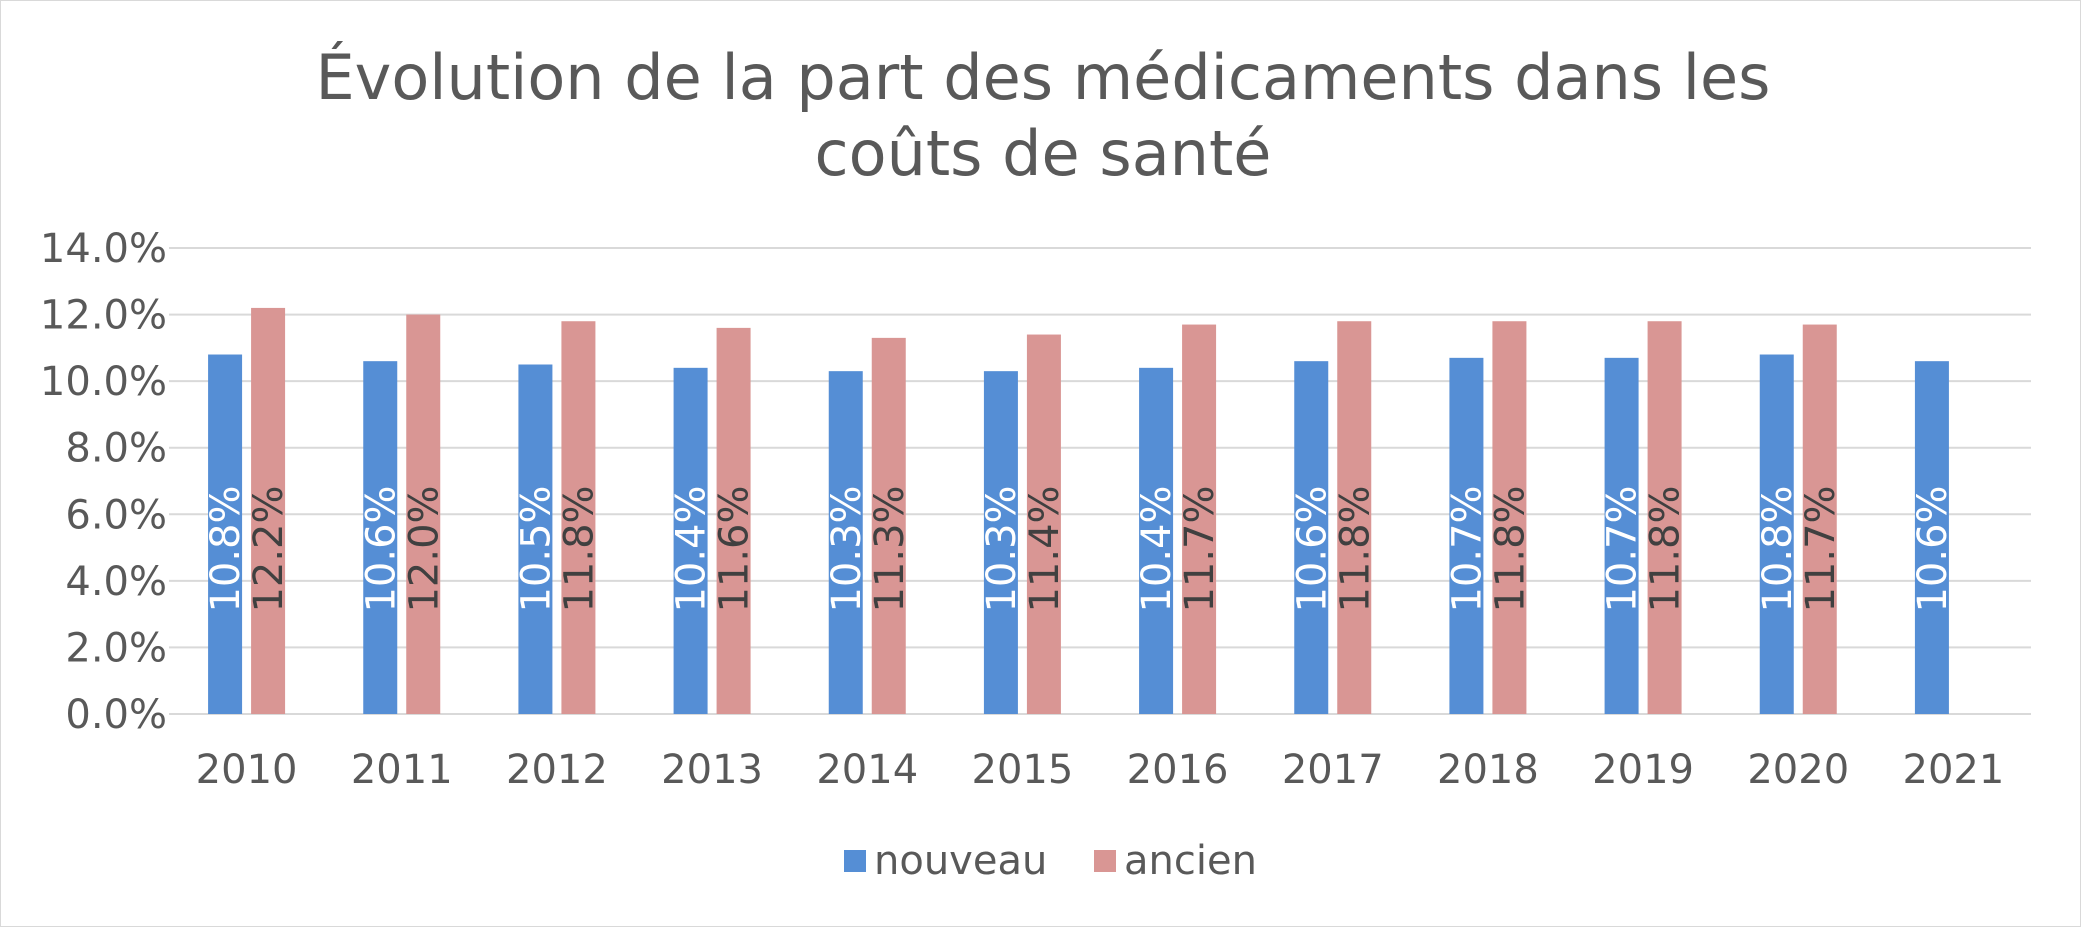 The height and width of the screenshot is (928, 2081). Describe the element at coordinates (1045, 548) in the screenshot. I see `data-label-ancien: 11.4%` at that location.